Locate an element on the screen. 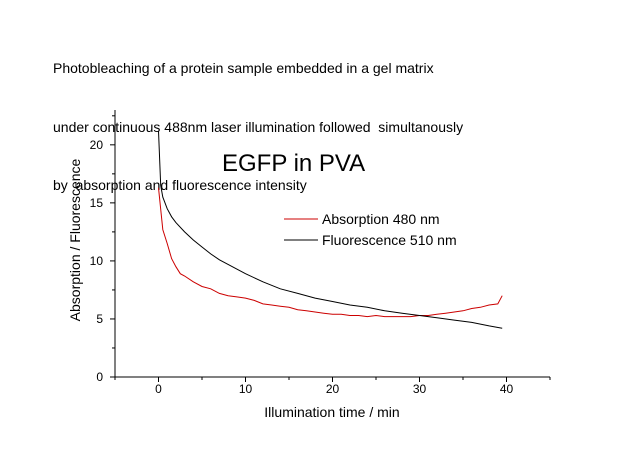 This screenshot has height=449, width=640. y-axis-title: Absorption / Fluorescence is located at coordinates (75, 239).